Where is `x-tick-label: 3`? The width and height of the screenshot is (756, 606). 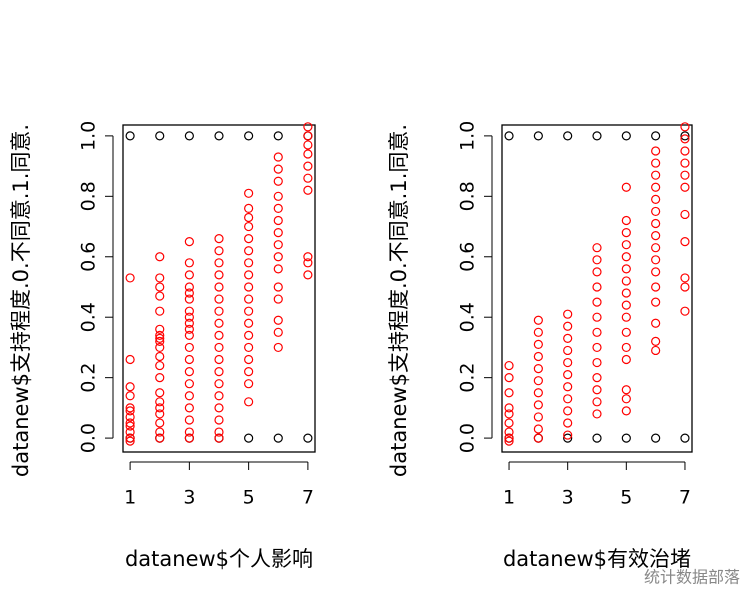 x-tick-label: 3 is located at coordinates (189, 498).